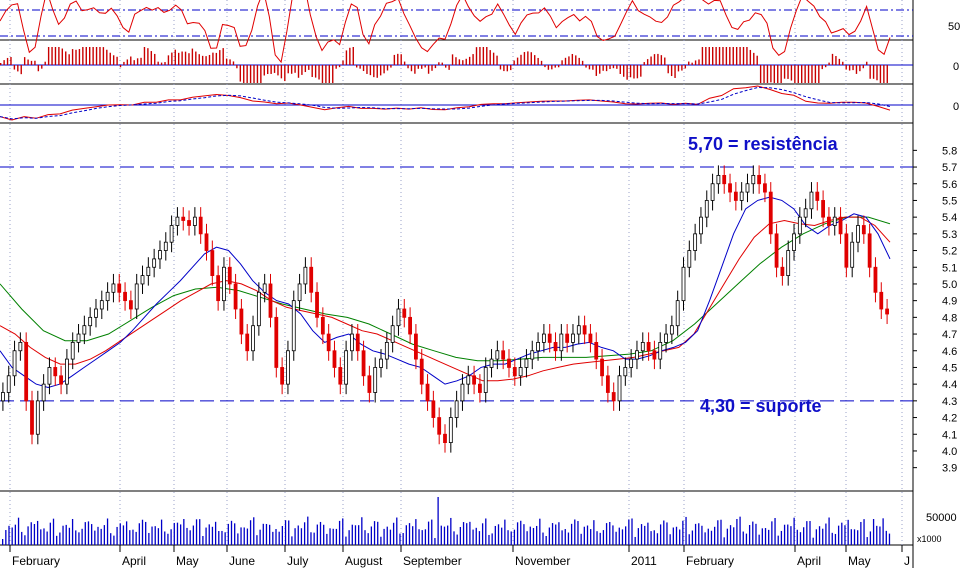  Describe the element at coordinates (949, 335) in the screenshot. I see `price-tick-label: 4.7` at that location.